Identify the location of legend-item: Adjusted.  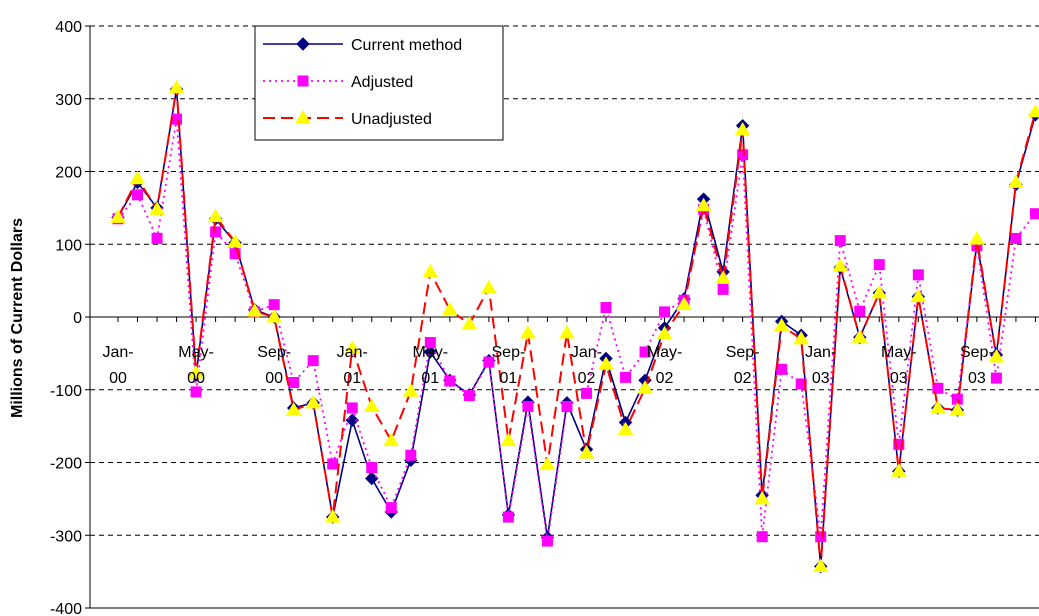
(338, 82).